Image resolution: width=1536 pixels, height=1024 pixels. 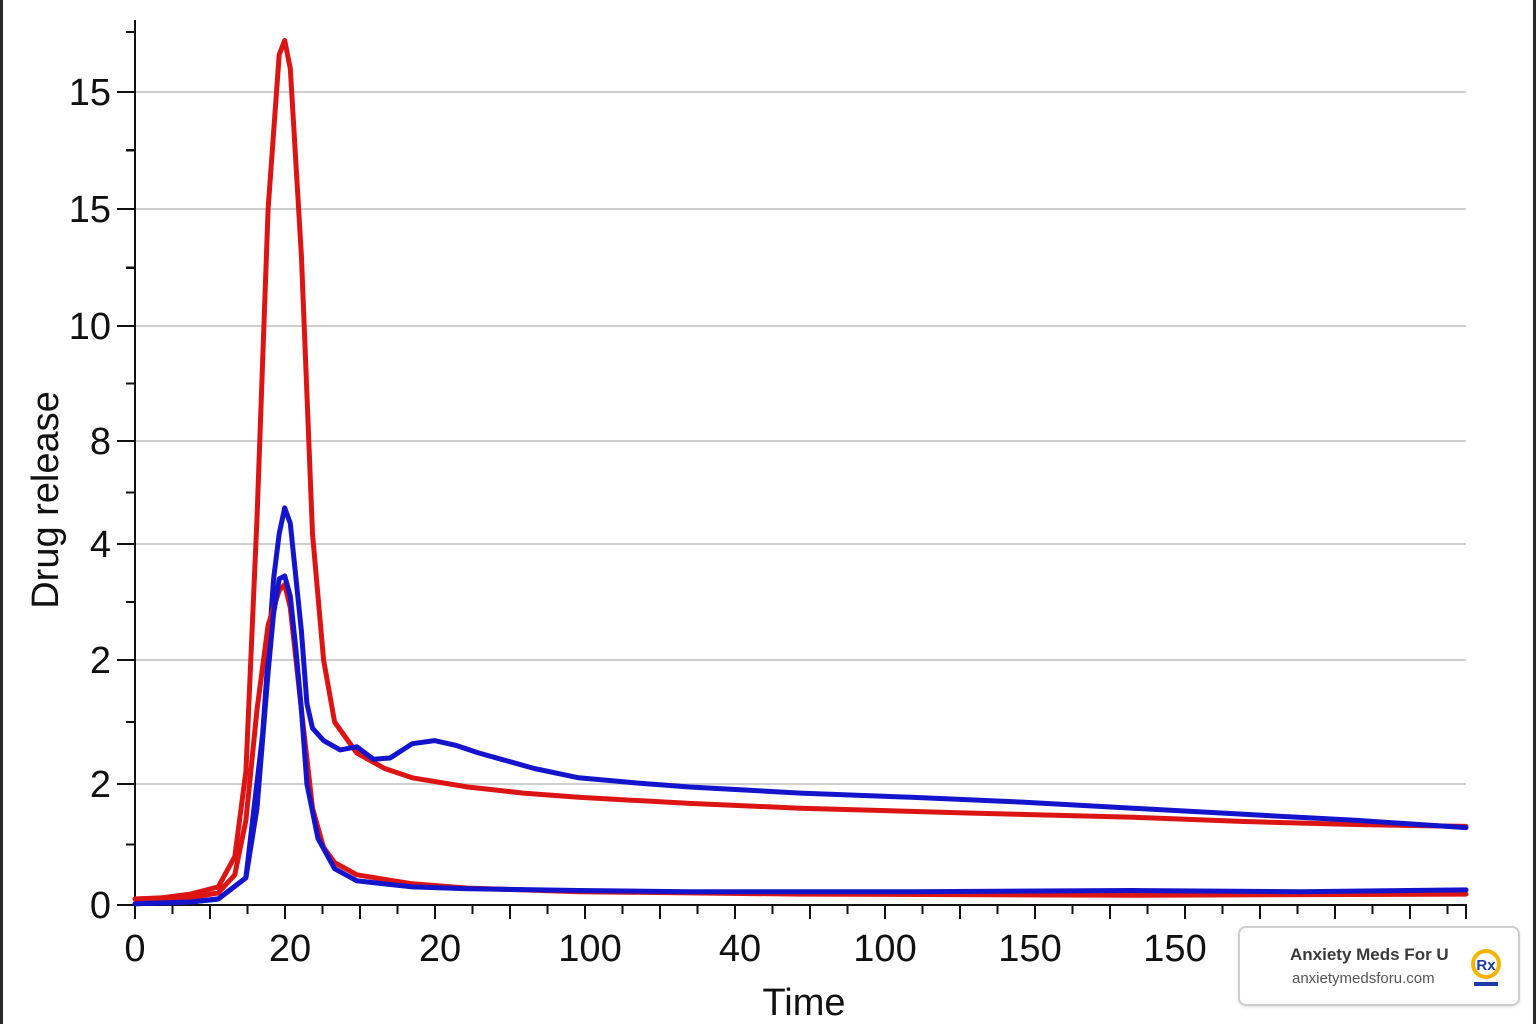 What do you see at coordinates (803, 1003) in the screenshot?
I see `x-axis-title: Time` at bounding box center [803, 1003].